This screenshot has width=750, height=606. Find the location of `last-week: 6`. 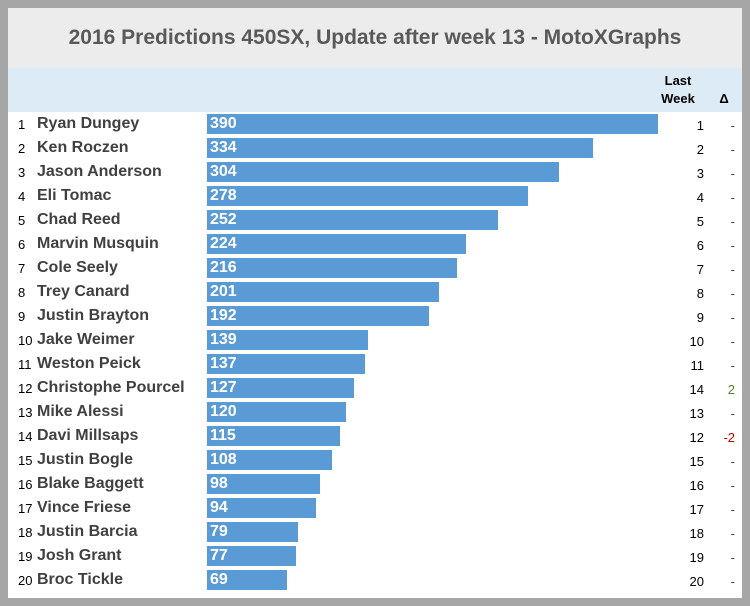

last-week: 6 is located at coordinates (700, 245).